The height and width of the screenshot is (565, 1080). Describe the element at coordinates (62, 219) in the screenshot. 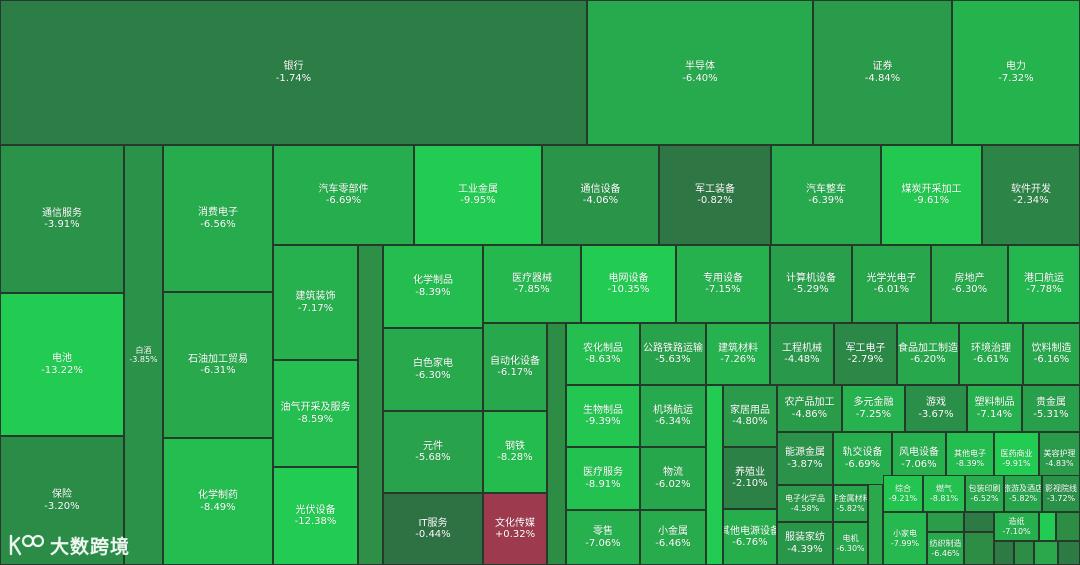

I see `treemap-tile: 通信服务 -3.91%` at that location.